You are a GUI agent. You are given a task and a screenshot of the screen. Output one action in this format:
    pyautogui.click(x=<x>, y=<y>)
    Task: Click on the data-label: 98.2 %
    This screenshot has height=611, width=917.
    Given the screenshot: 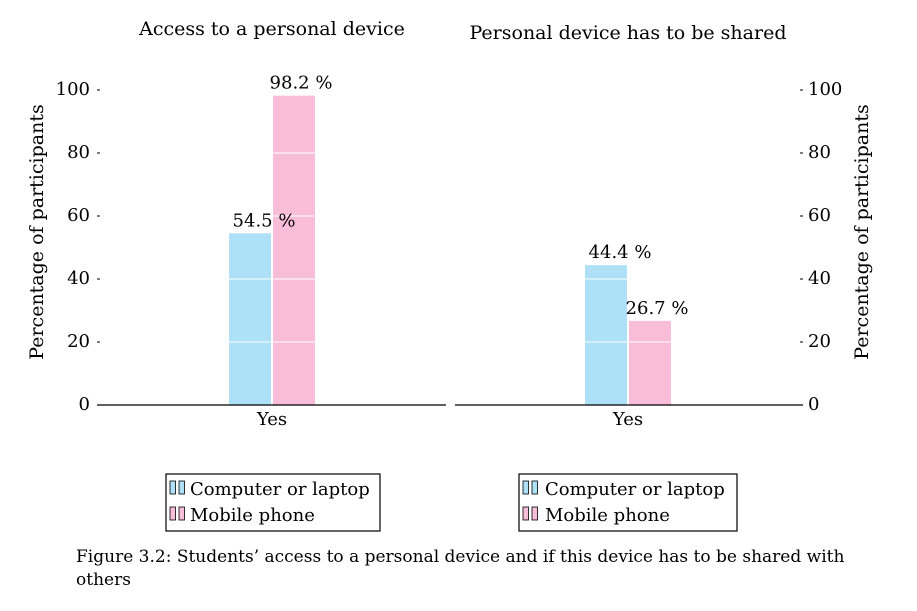 What is the action you would take?
    pyautogui.click(x=301, y=83)
    